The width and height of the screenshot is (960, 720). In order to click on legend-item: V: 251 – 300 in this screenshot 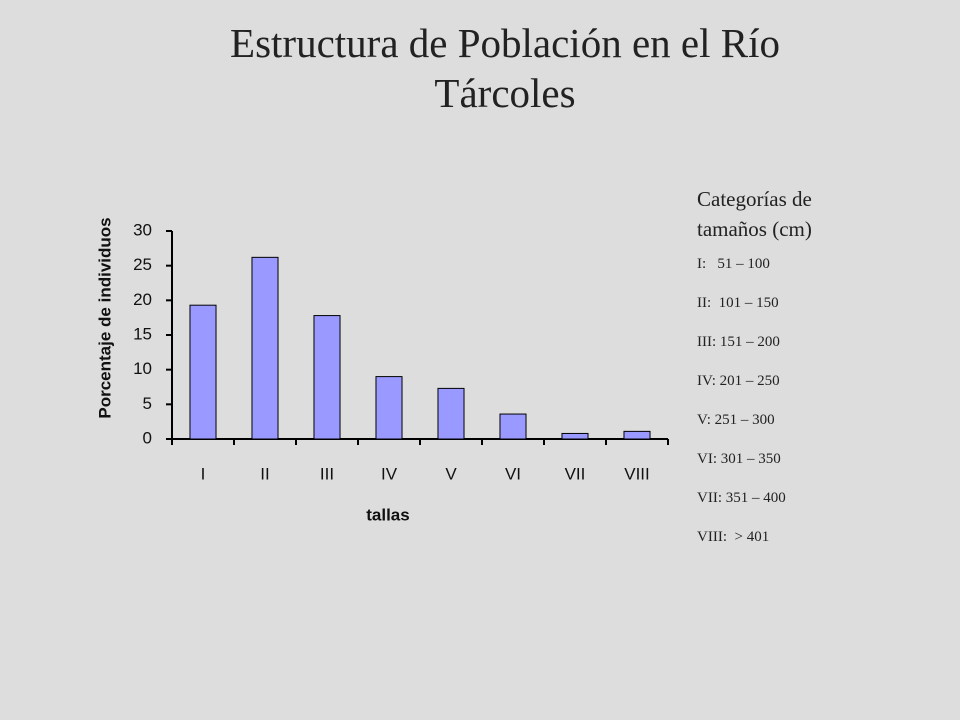, I will do `click(736, 420)`.